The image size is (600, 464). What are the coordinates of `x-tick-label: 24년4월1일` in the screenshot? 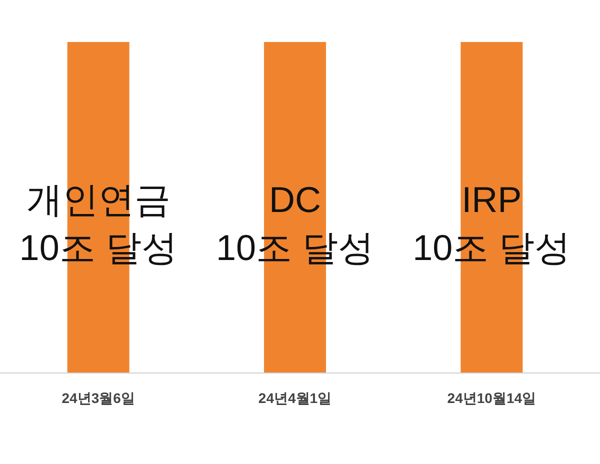 It's located at (295, 398).